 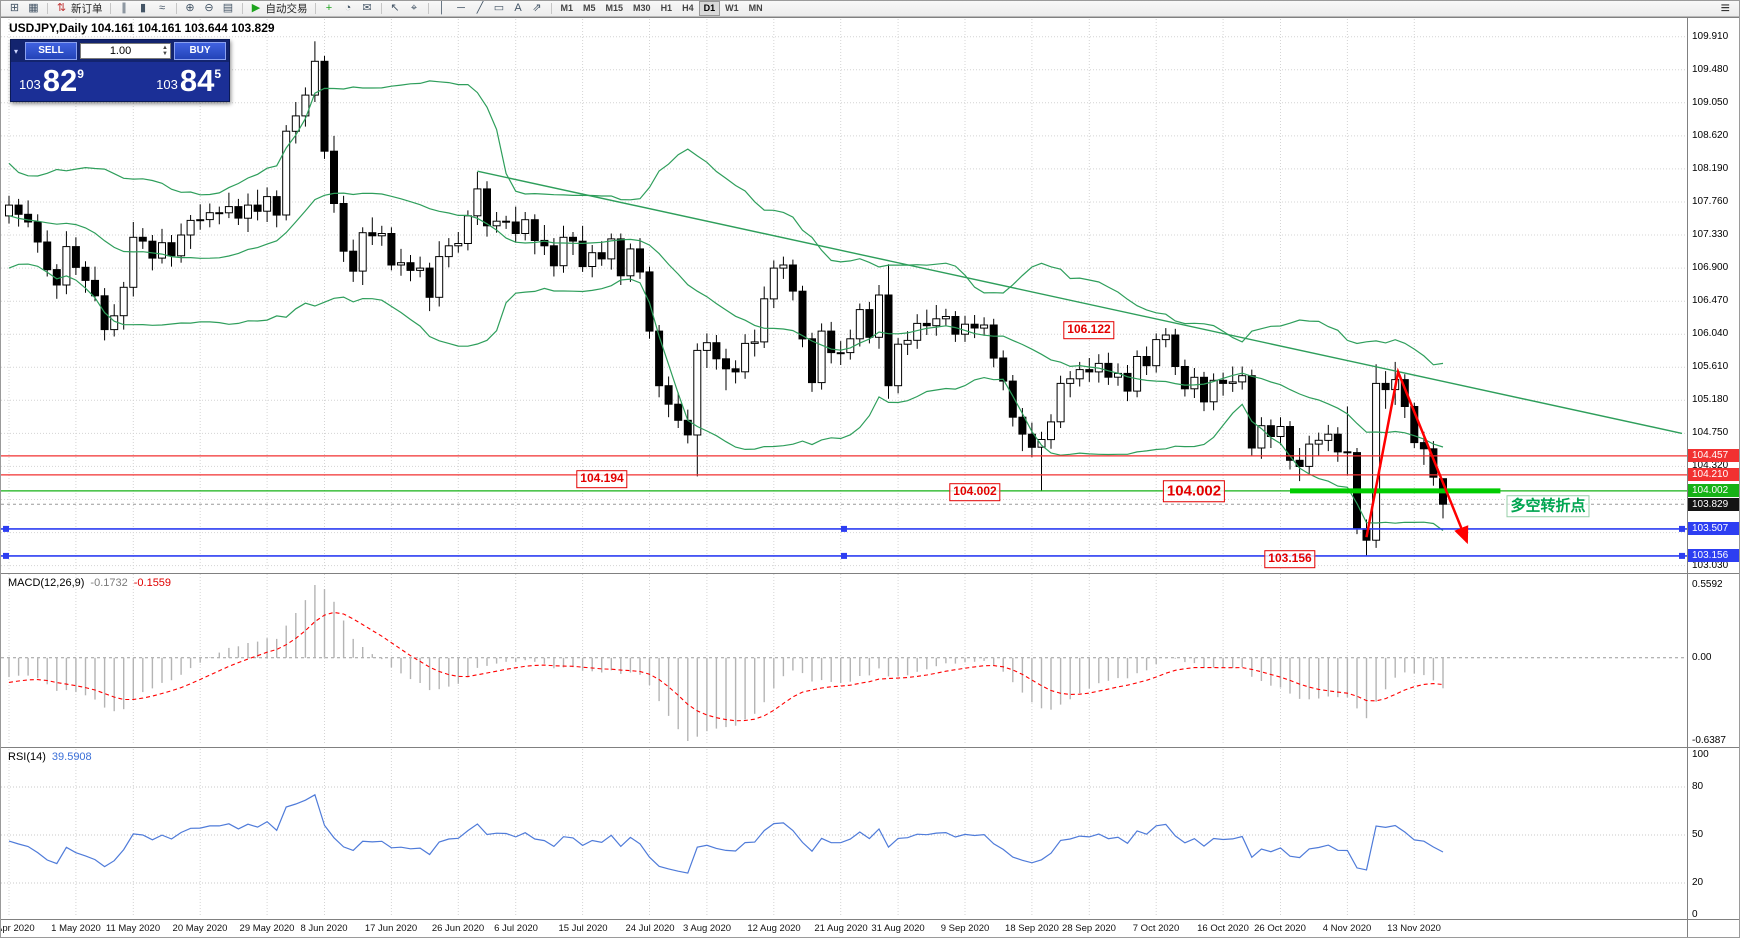 I want to click on price-path-arrow, so click(x=1417, y=456).